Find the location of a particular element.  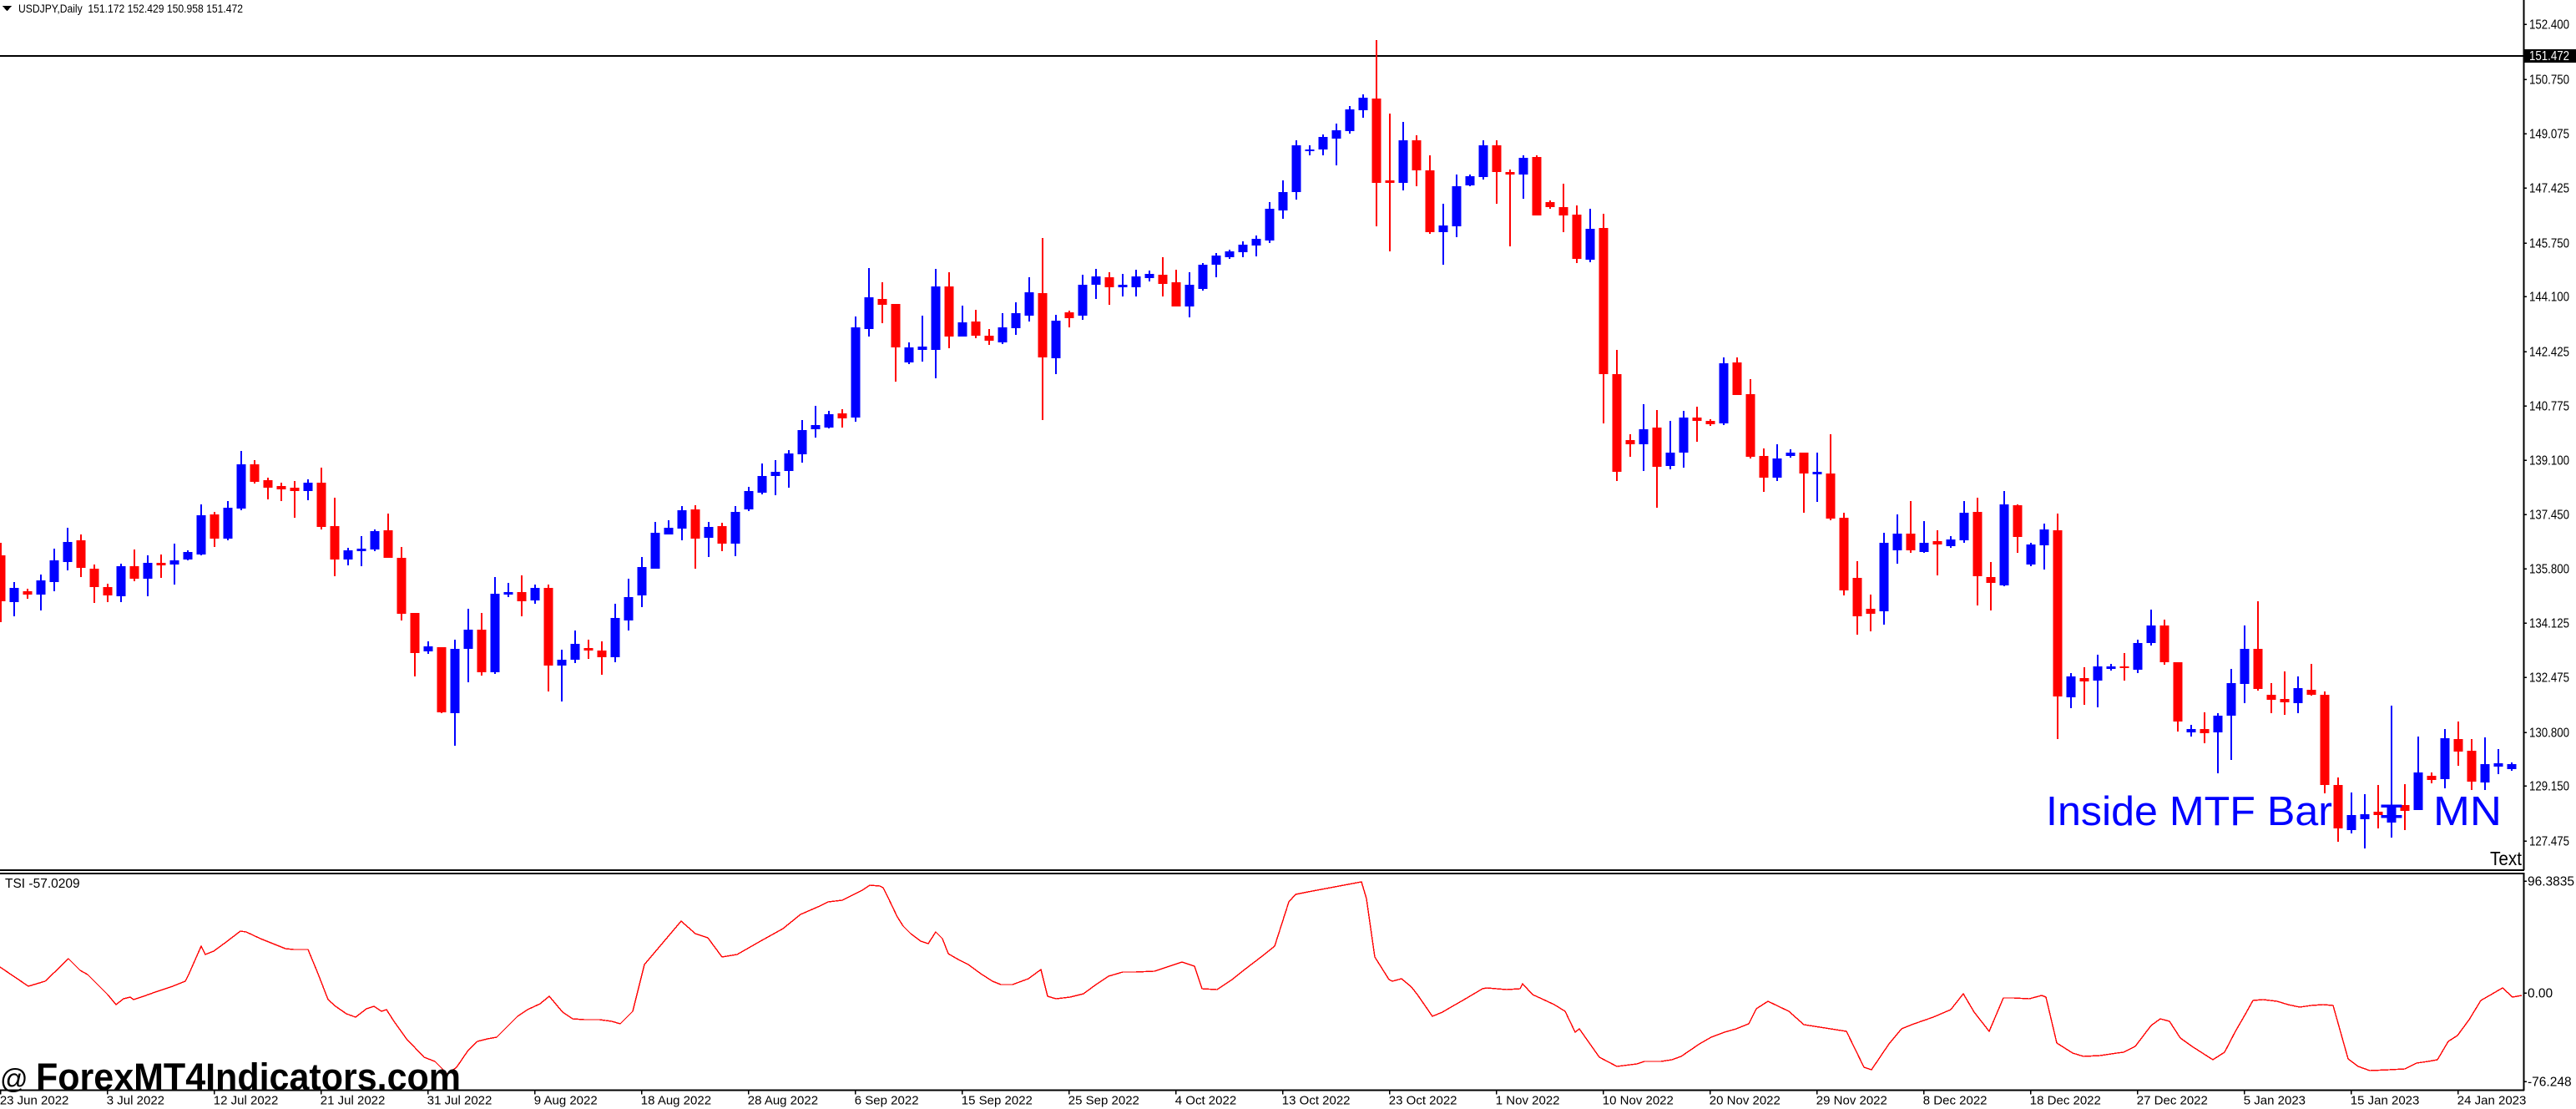

svg-text: TSI -57.0209 is located at coordinates (42, 884).